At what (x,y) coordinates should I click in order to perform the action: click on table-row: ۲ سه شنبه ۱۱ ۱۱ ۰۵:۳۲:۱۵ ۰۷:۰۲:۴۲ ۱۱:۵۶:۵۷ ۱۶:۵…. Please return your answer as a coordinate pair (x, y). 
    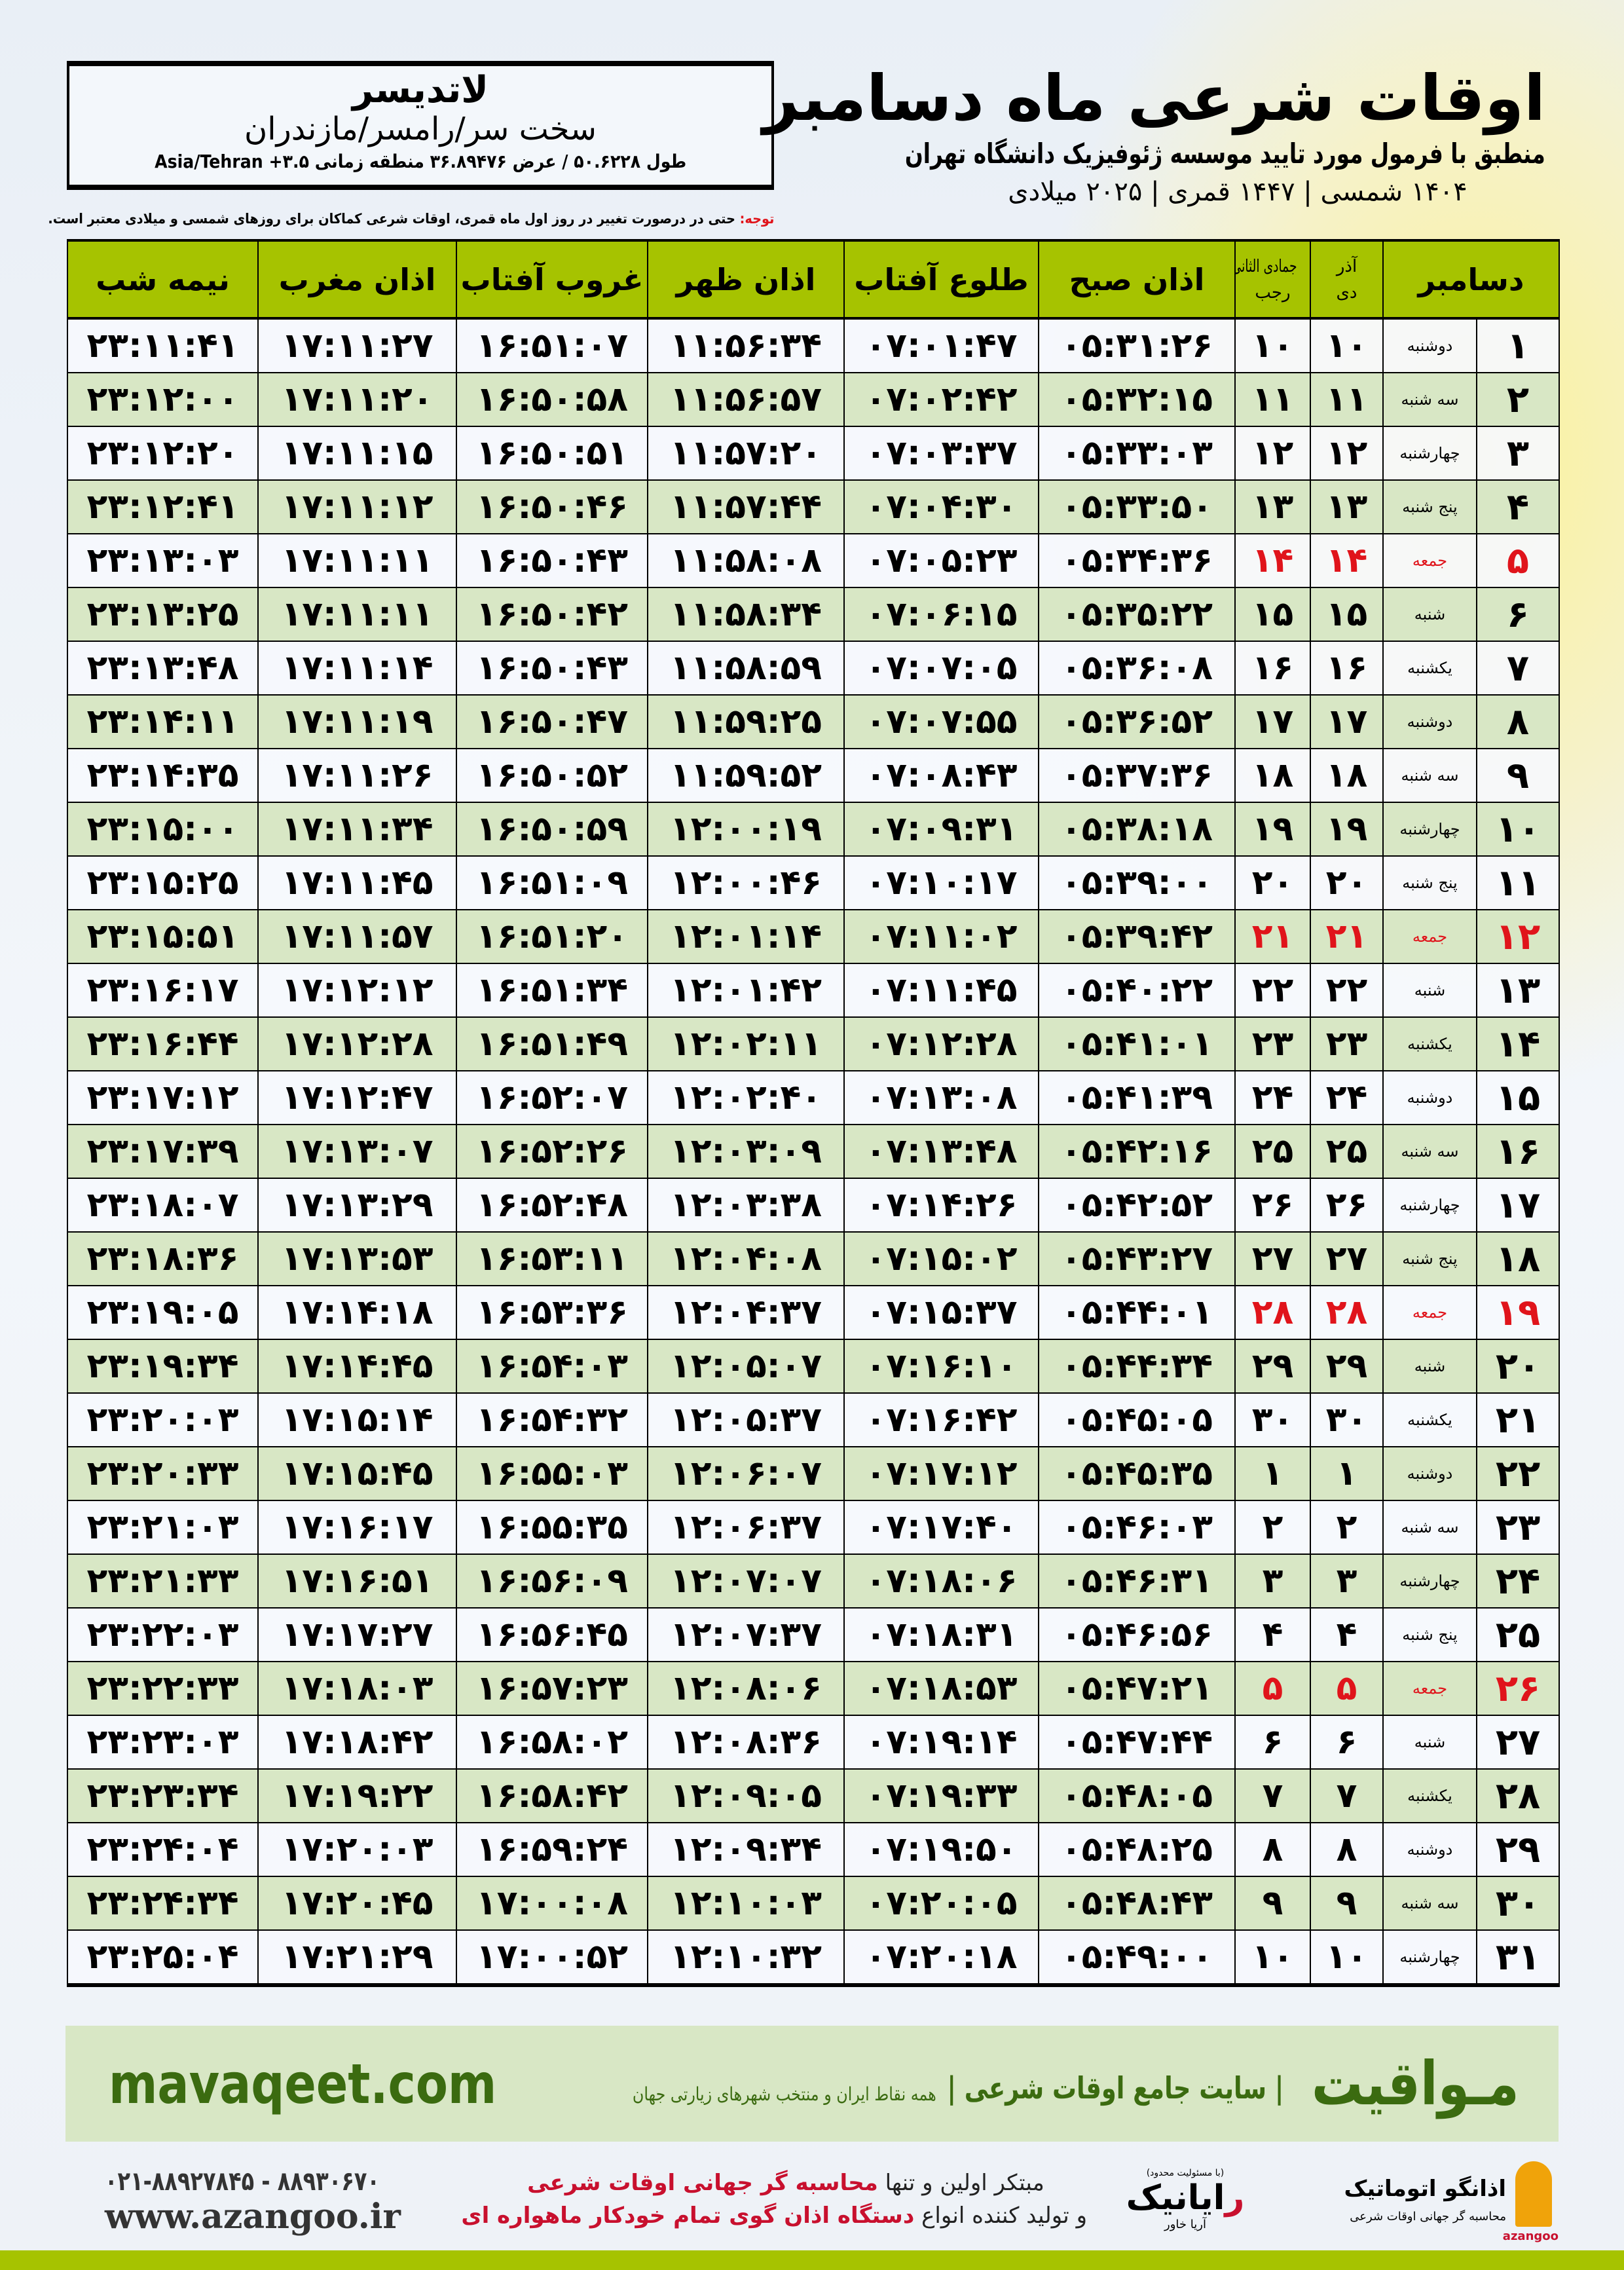
    Looking at the image, I should click on (813, 399).